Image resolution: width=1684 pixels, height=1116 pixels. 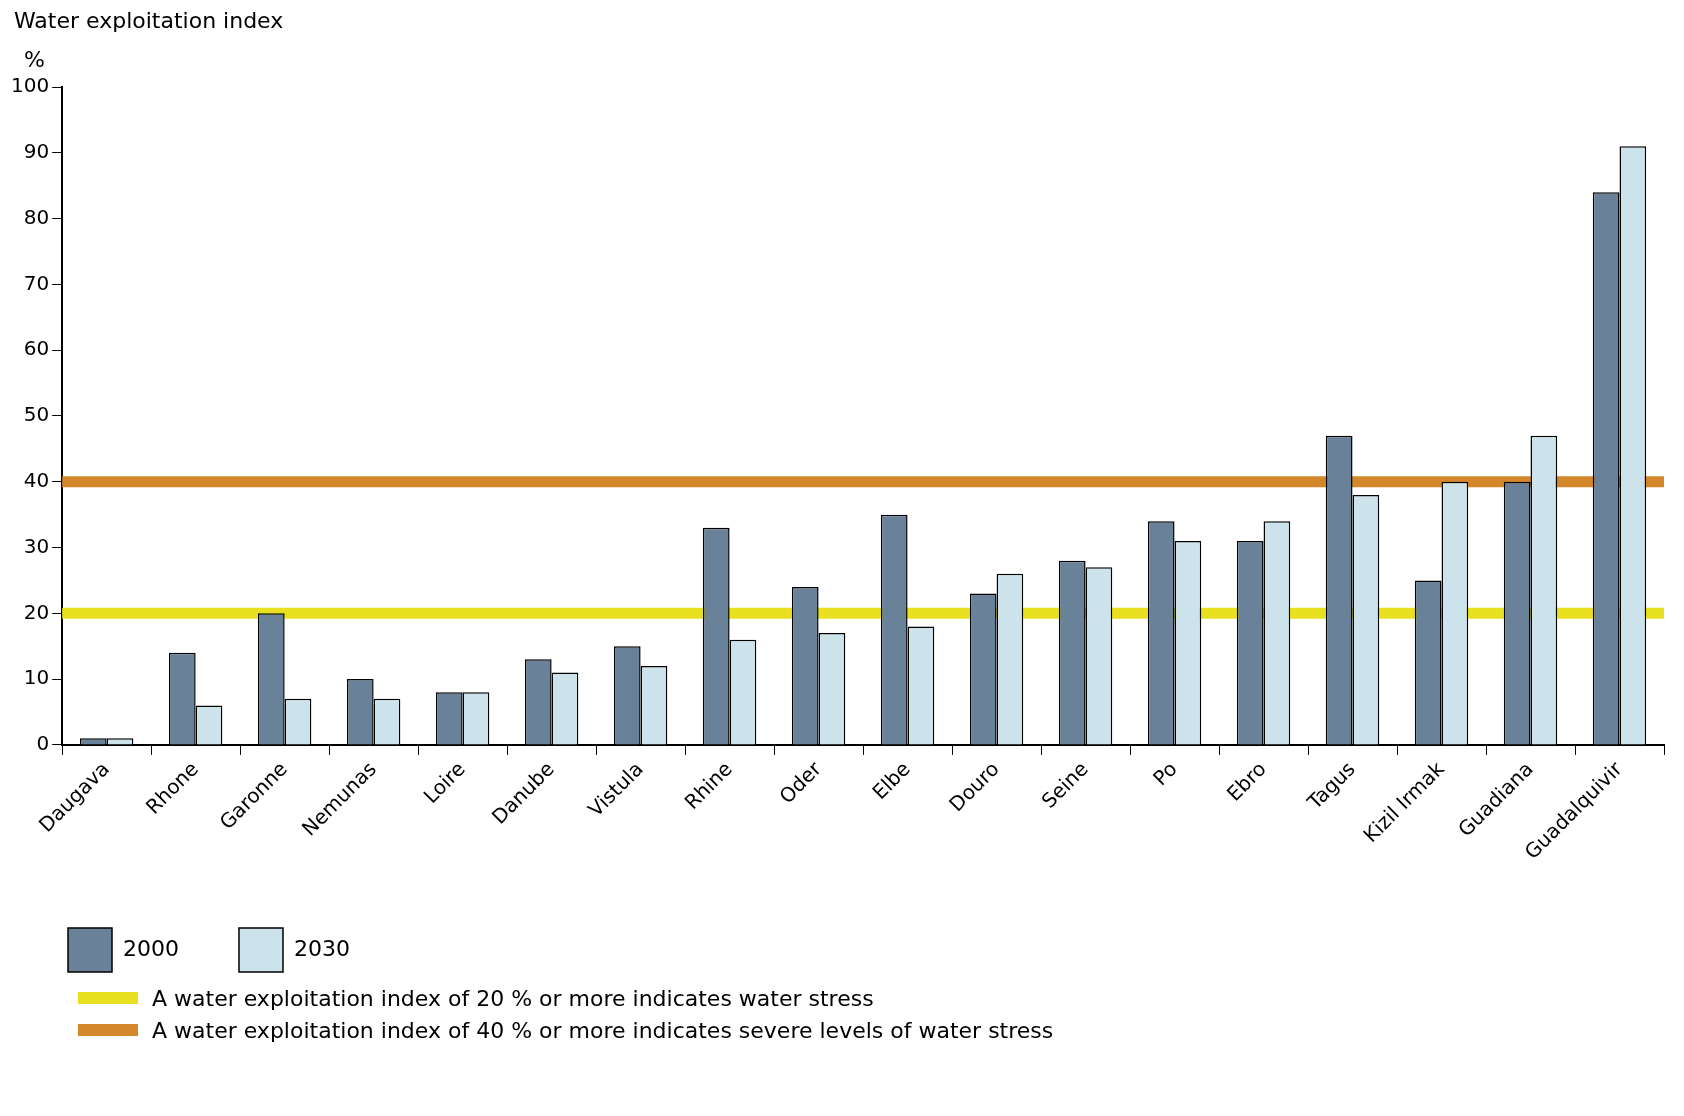 I want to click on y-tick-label: 10, so click(x=36, y=677).